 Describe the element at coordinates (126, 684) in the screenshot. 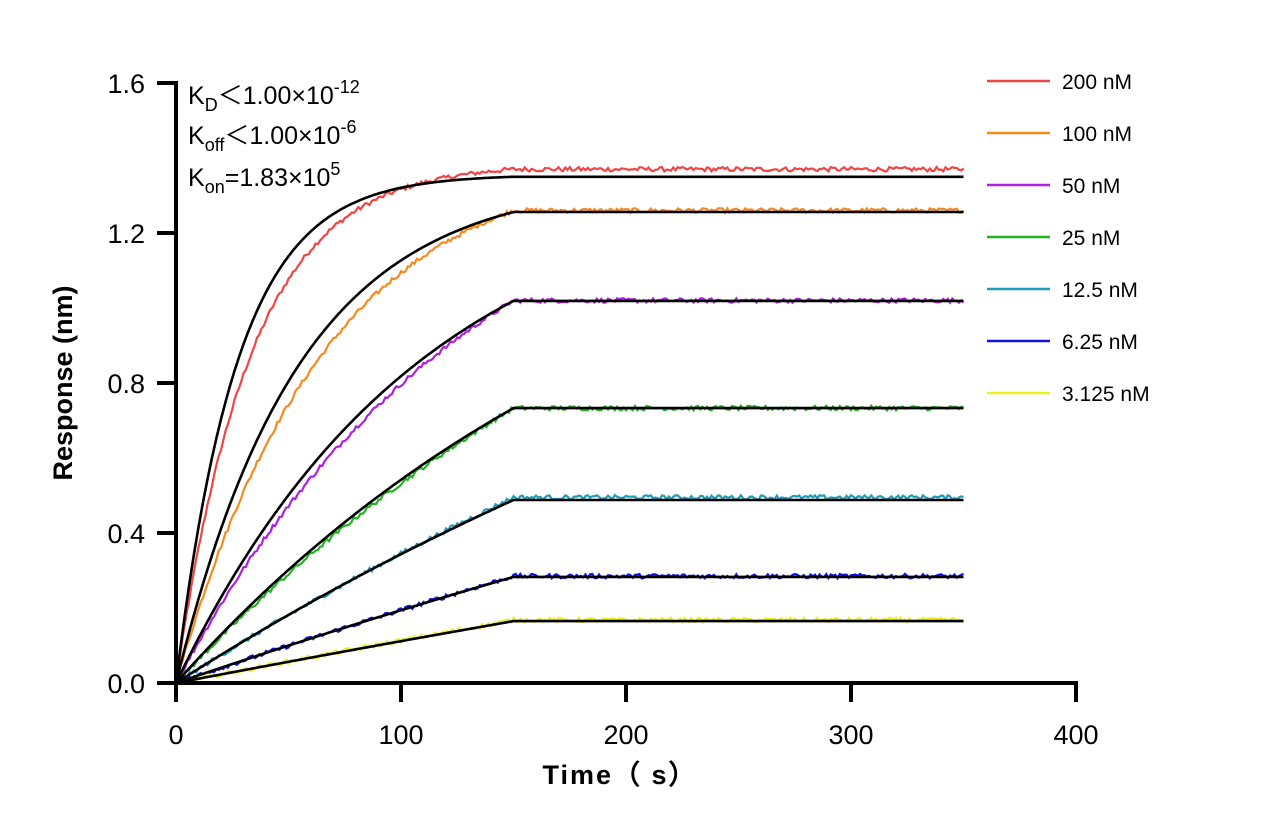

I see `y-tick-label: 0.0` at that location.